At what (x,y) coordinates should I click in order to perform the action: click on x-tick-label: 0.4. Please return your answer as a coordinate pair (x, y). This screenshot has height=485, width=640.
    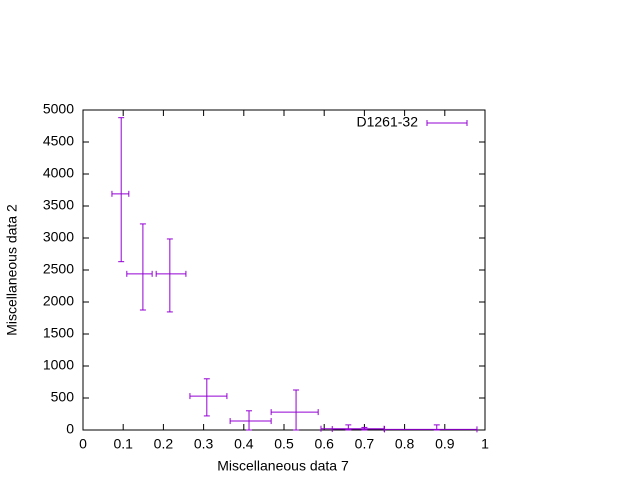
    Looking at the image, I should click on (244, 444).